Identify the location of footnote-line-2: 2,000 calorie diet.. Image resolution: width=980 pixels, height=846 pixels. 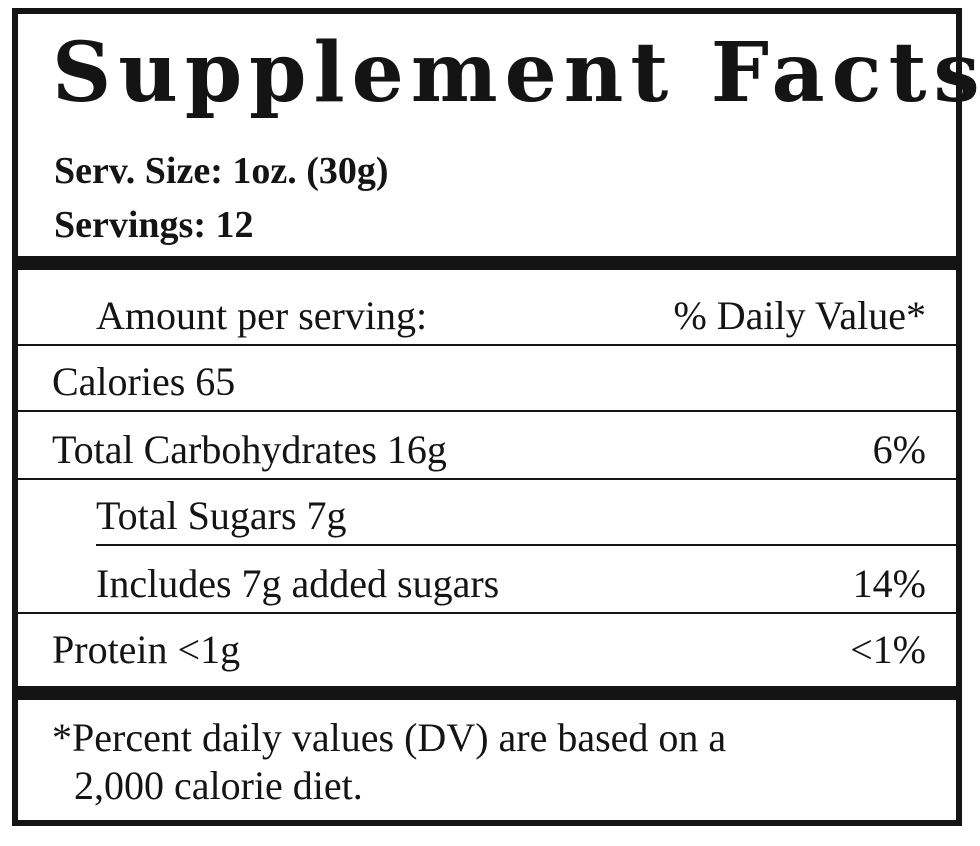
(218, 785).